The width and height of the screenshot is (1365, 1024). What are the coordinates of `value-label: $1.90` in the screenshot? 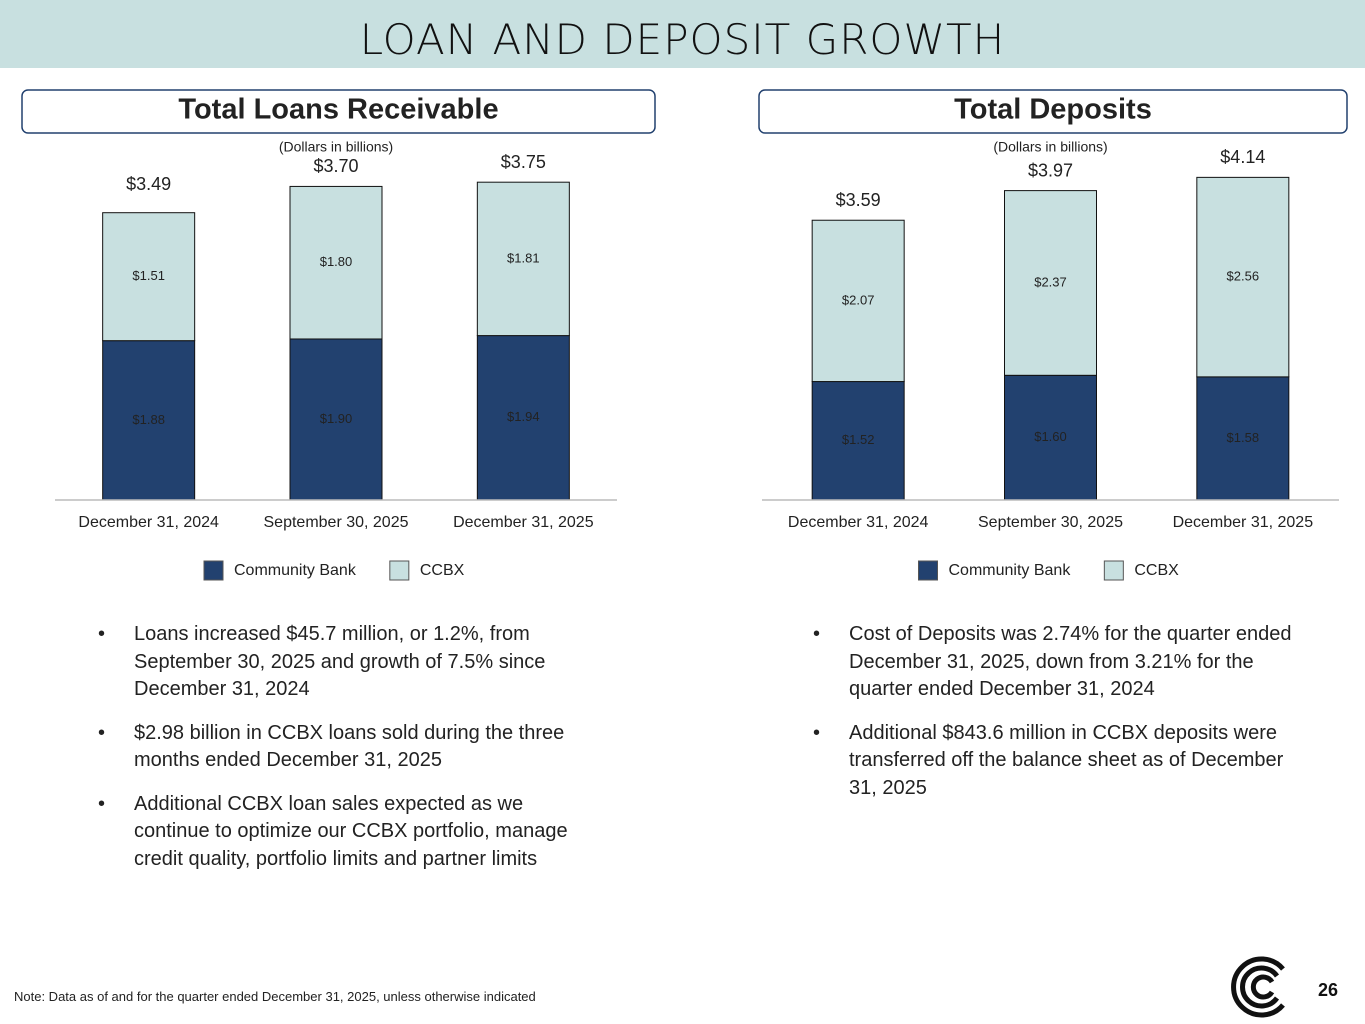 It's located at (336, 418).